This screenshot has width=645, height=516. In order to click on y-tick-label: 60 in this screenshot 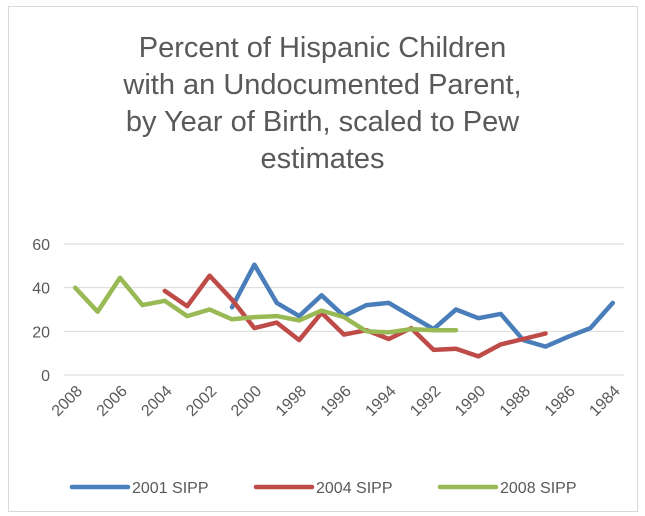, I will do `click(41, 245)`.